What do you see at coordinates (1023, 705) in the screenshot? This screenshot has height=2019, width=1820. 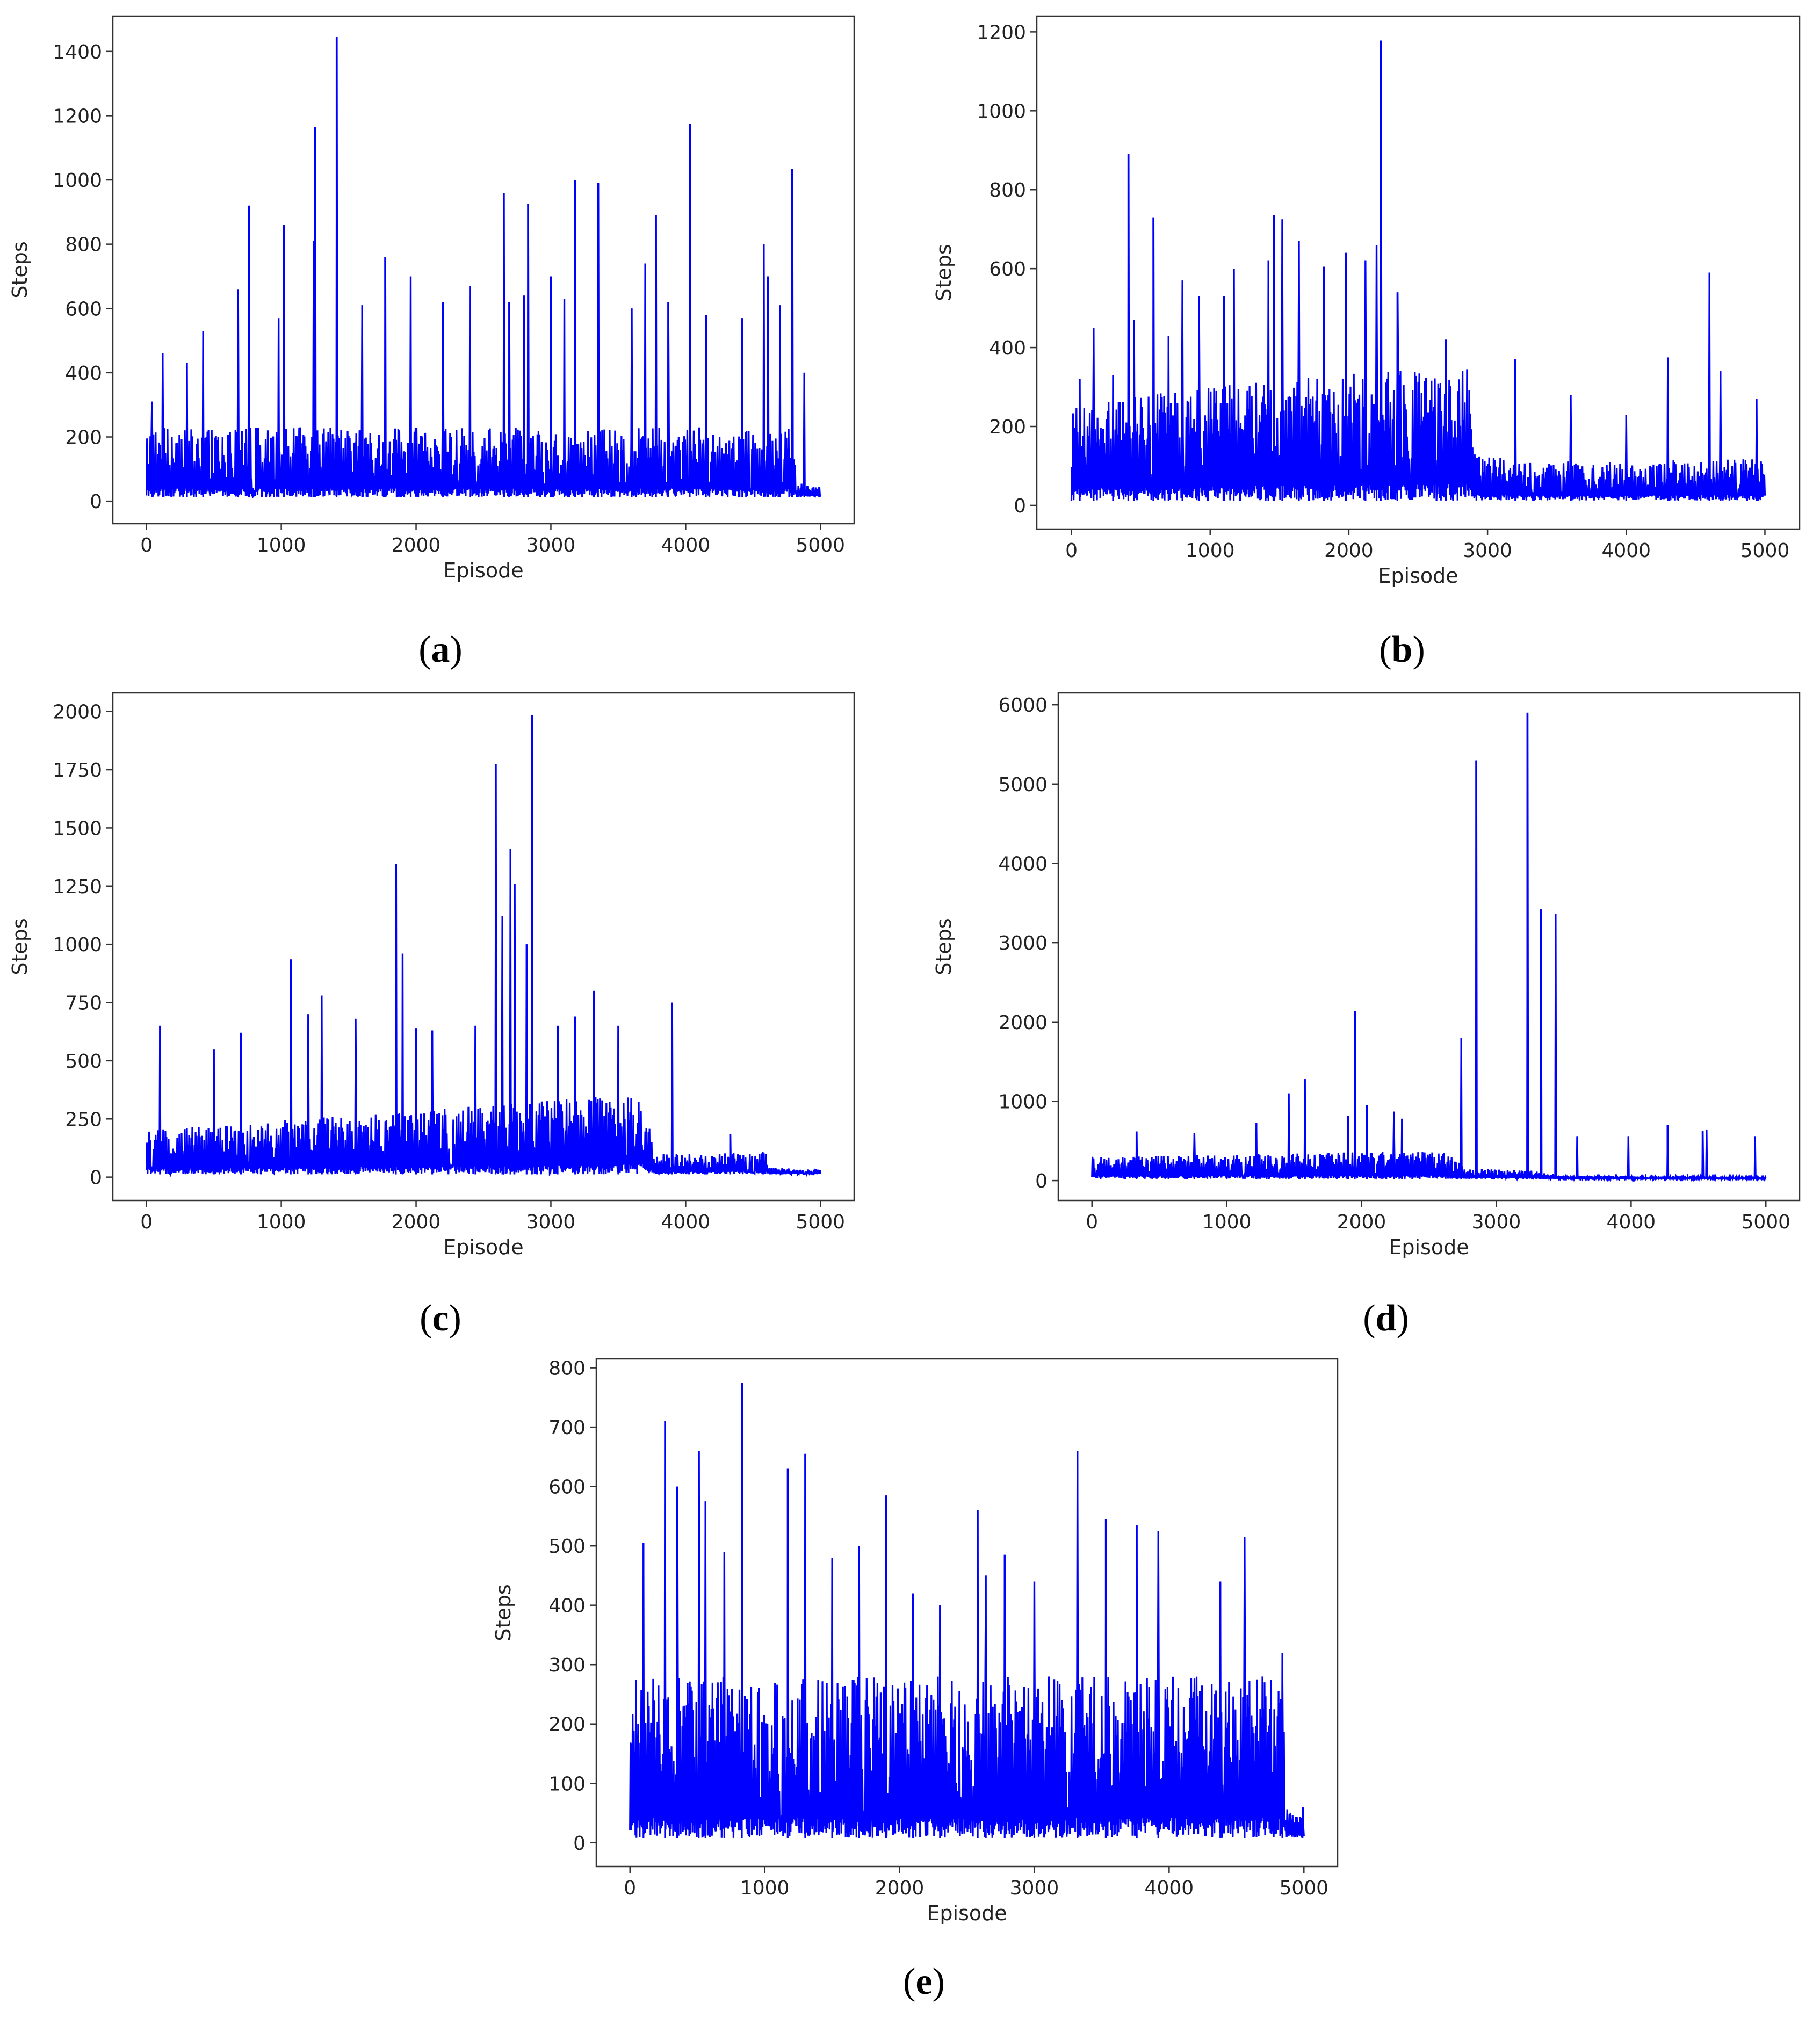 I see `chart-d-ytick-label-6: 6000` at bounding box center [1023, 705].